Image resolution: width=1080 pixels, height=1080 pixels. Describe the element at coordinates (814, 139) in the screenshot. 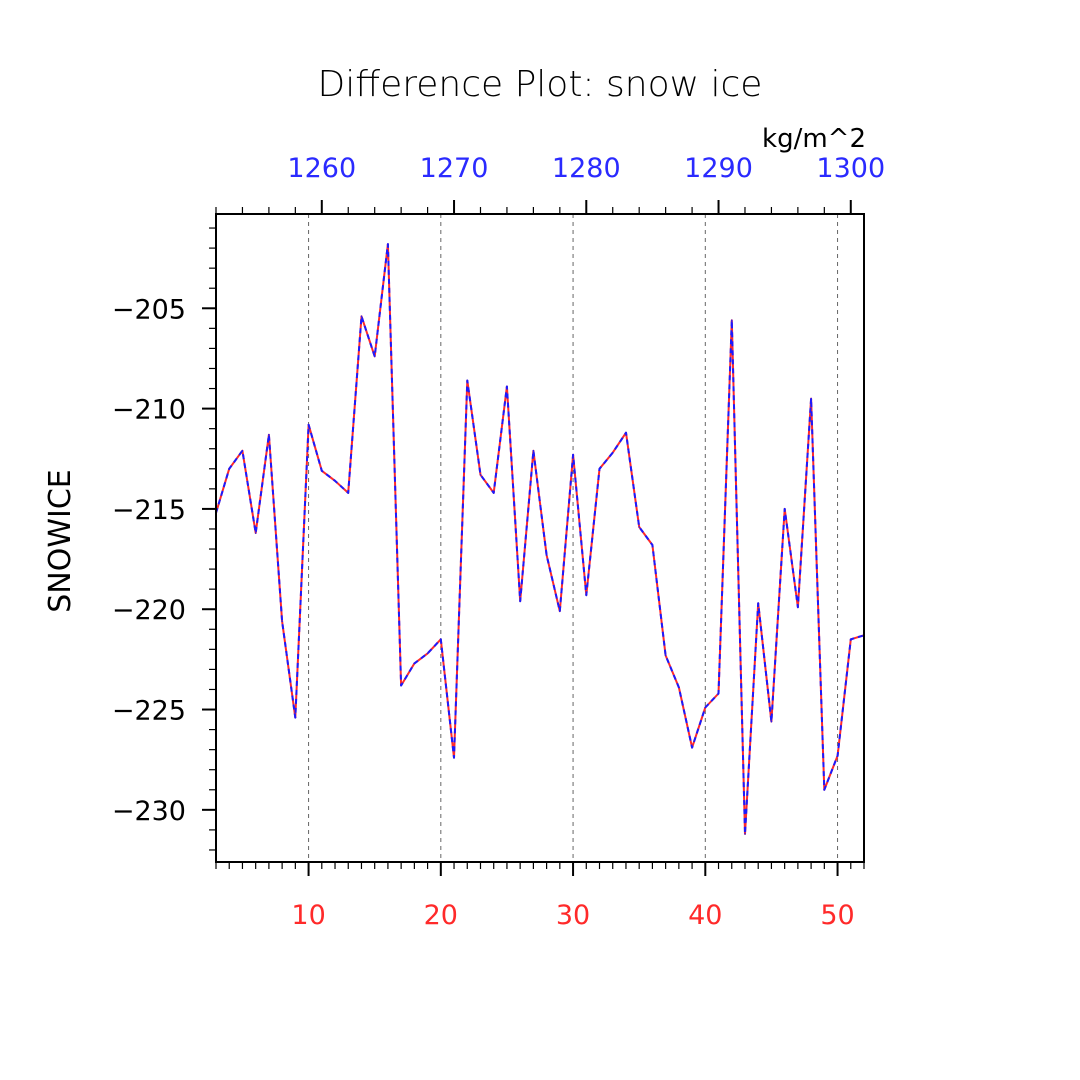

I see `units-label: kg/m^2` at that location.